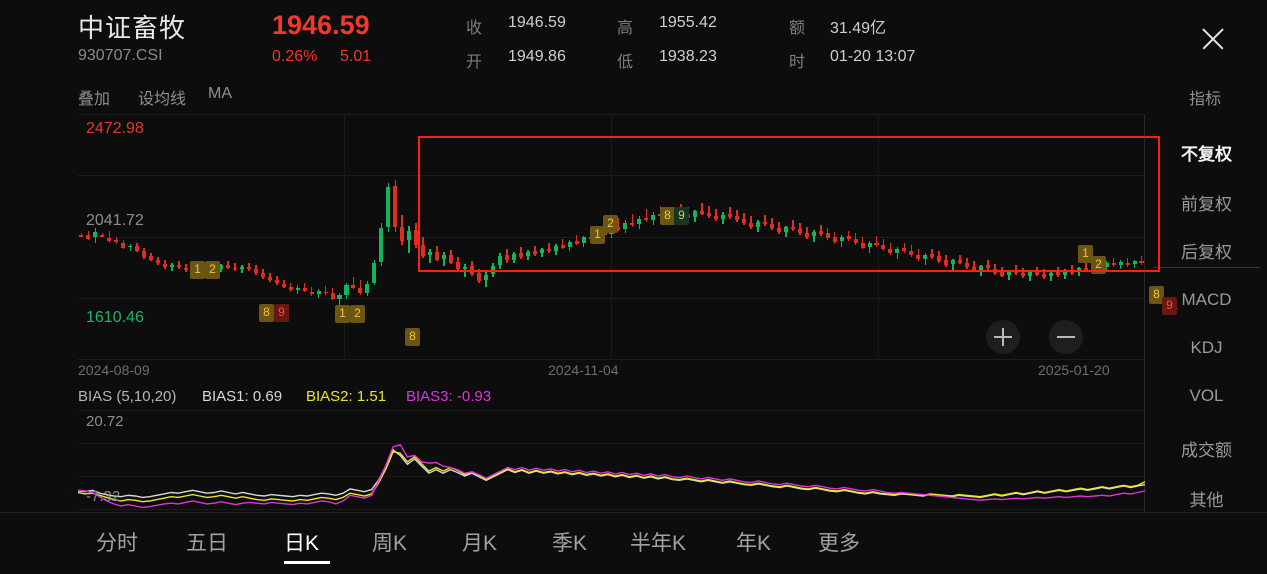 The height and width of the screenshot is (574, 1267). Describe the element at coordinates (839, 543) in the screenshot. I see `tab-更多: 更多` at that location.